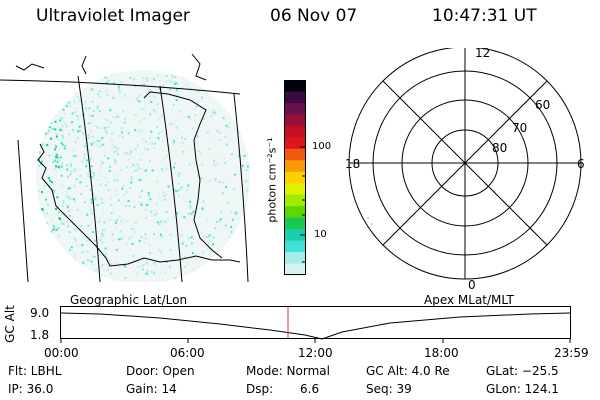 This screenshot has width=600, height=400. What do you see at coordinates (61, 353) in the screenshot?
I see `time-tick-0000: 00:00` at bounding box center [61, 353].